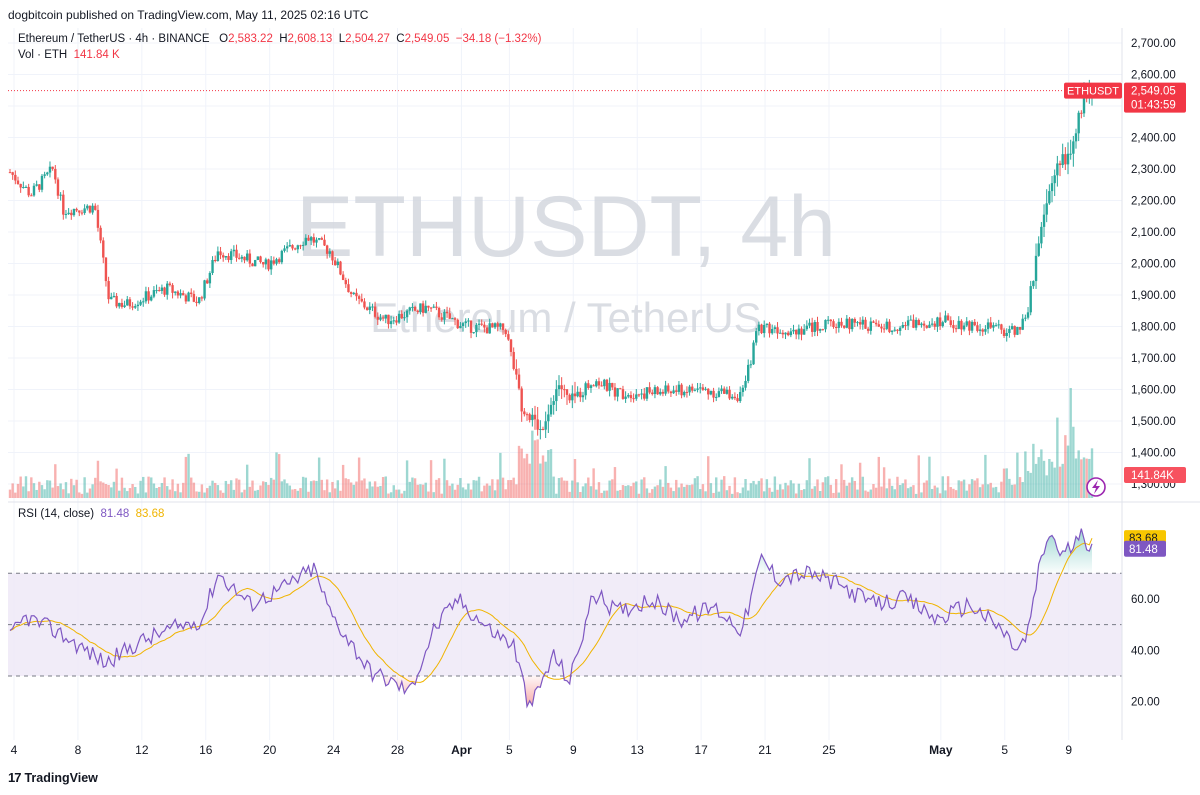  What do you see at coordinates (53, 777) in the screenshot?
I see `tradingview-footer: 17 TradingView` at bounding box center [53, 777].